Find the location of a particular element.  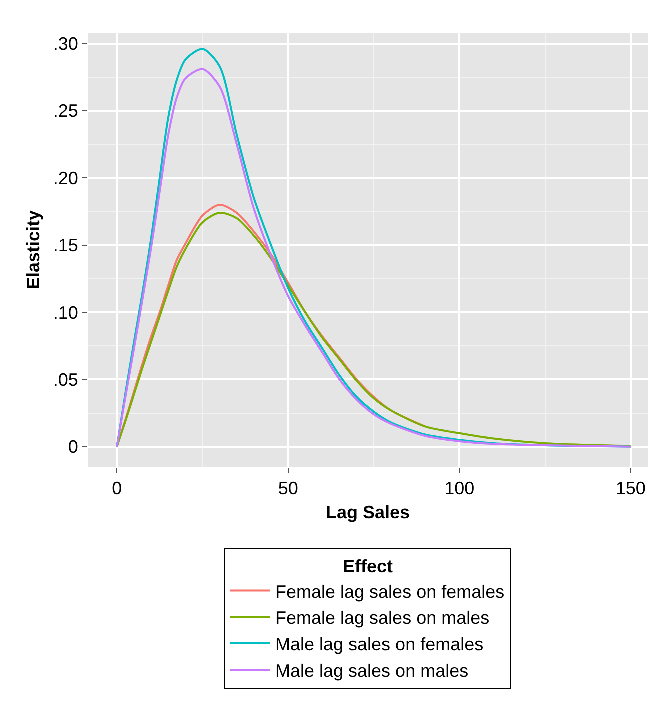

y-tick-label: .25 is located at coordinates (65, 111).